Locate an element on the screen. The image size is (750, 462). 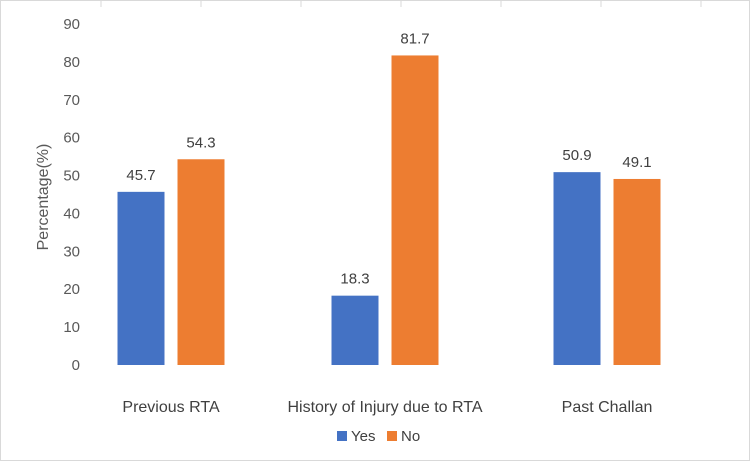
category-label: History of Injury due to RTA is located at coordinates (384, 407).